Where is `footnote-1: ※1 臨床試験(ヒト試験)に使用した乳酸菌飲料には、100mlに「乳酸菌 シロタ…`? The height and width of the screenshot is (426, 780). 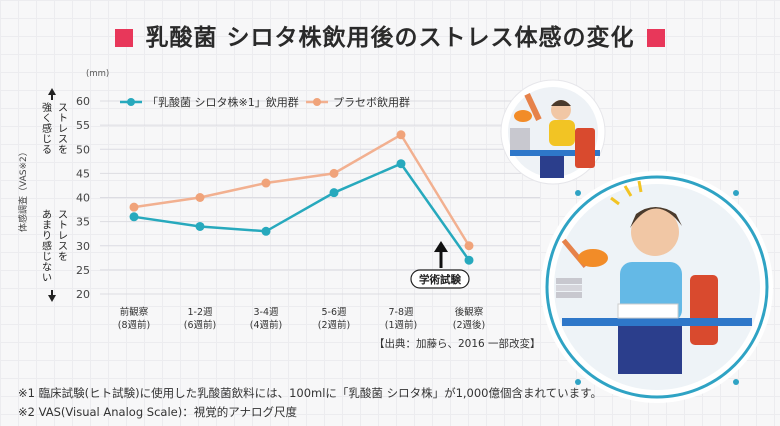
footnote-1: ※1 臨床試験(ヒト試験)に使用した乳酸菌飲料には、100mlに「乳酸菌 シロタ… is located at coordinates (310, 393).